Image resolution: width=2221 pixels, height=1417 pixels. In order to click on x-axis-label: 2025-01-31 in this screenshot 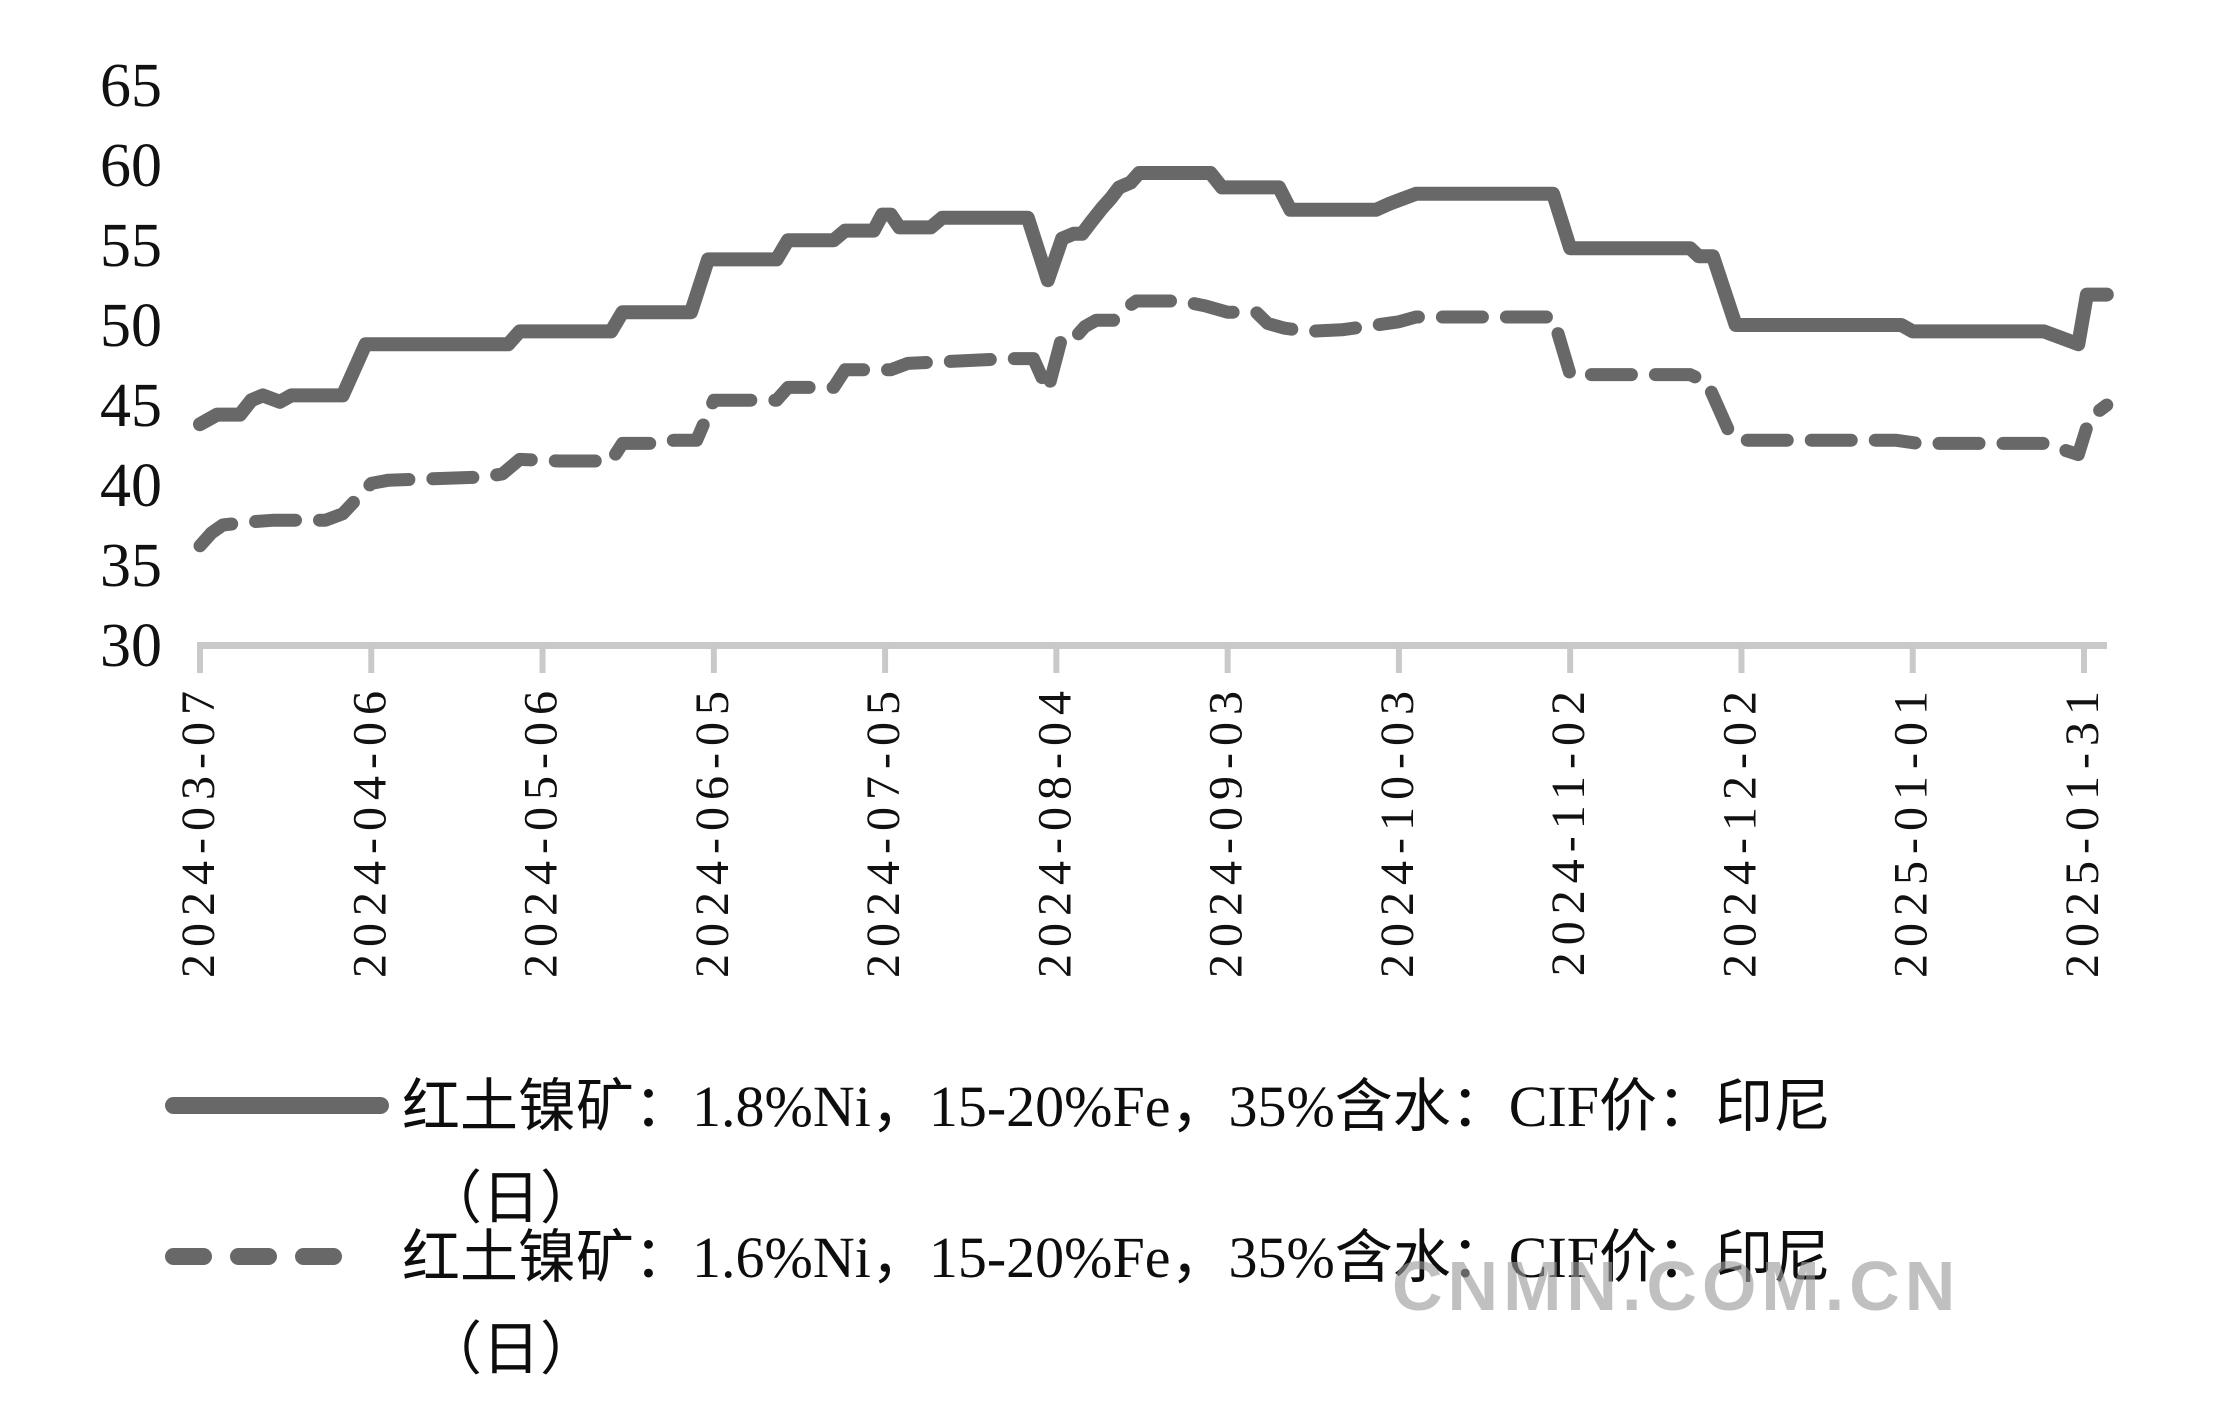, I will do `click(2082, 831)`.